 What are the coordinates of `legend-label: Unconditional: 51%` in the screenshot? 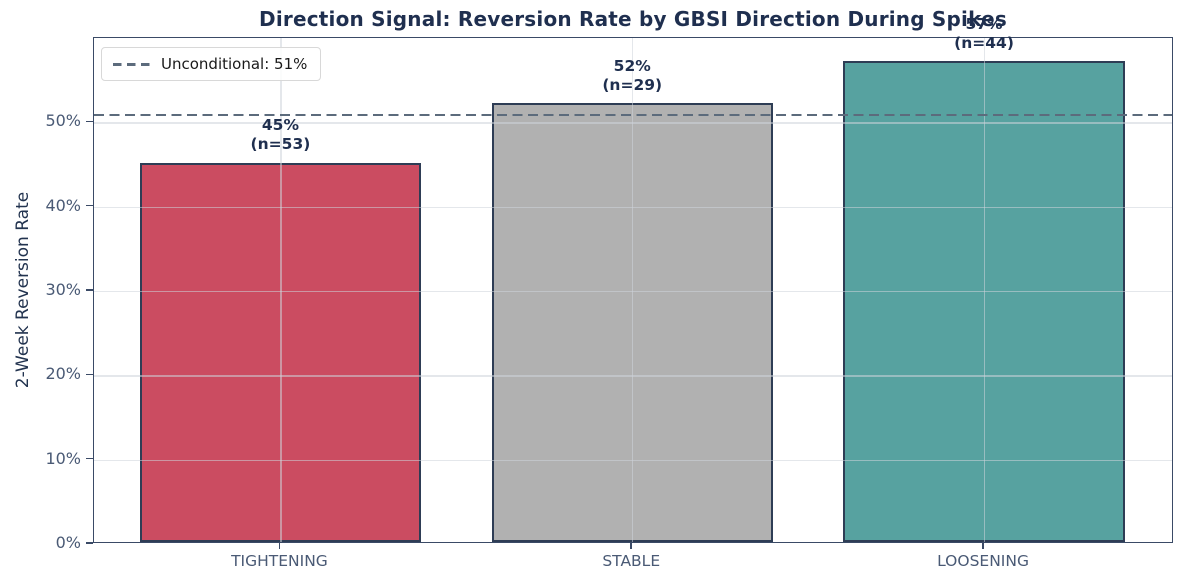 It's located at (234, 64).